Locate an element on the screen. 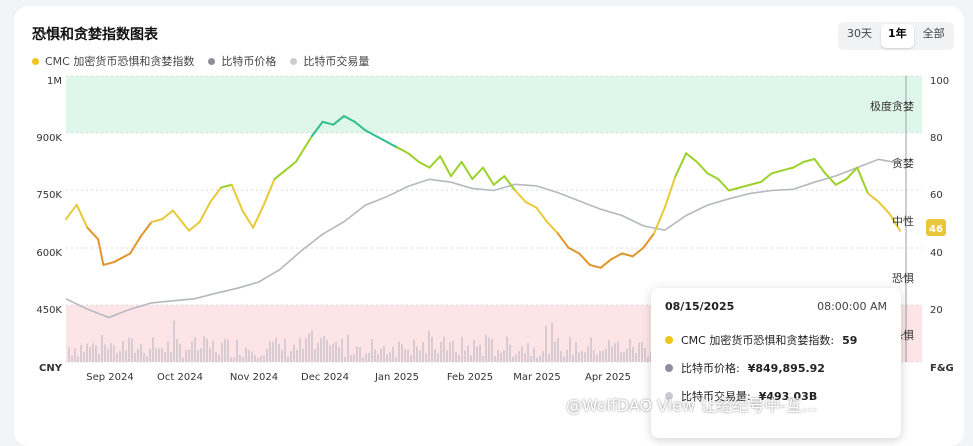  range-30d-button: 30天 is located at coordinates (859, 33).